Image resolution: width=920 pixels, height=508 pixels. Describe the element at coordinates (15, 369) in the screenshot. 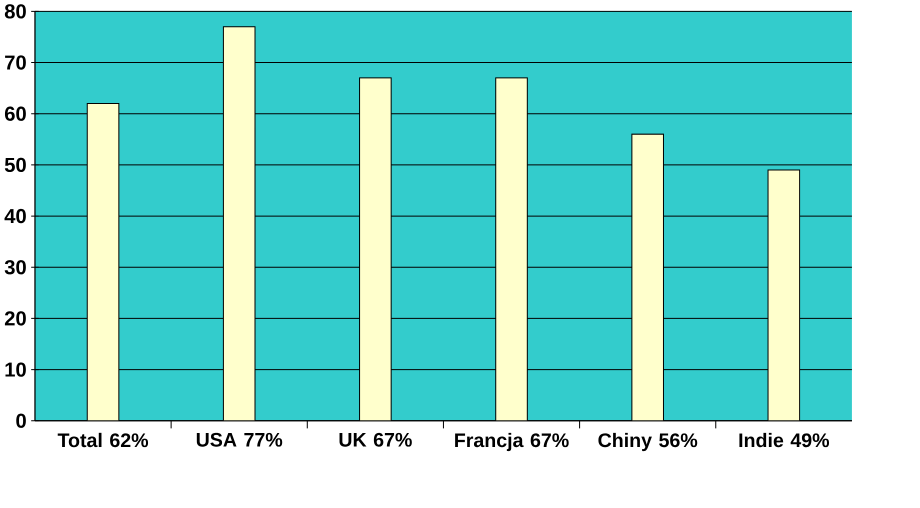

I see `y-tick-label: 10` at that location.